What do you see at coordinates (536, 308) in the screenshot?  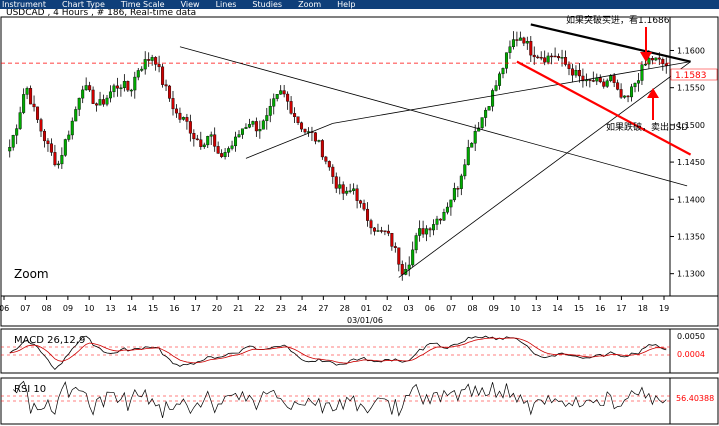 I see `date-tick-label: 13` at bounding box center [536, 308].